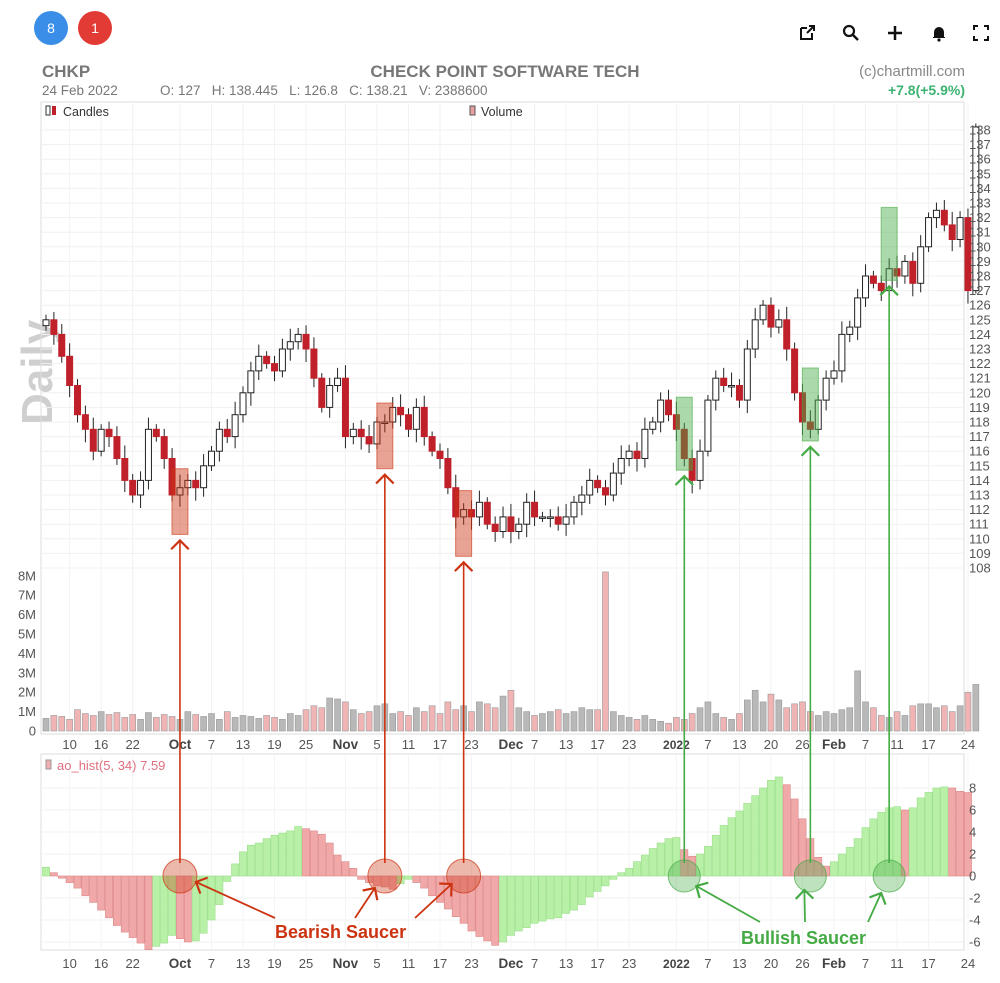 The height and width of the screenshot is (983, 1000). I want to click on x-tick: Oct, so click(180, 963).